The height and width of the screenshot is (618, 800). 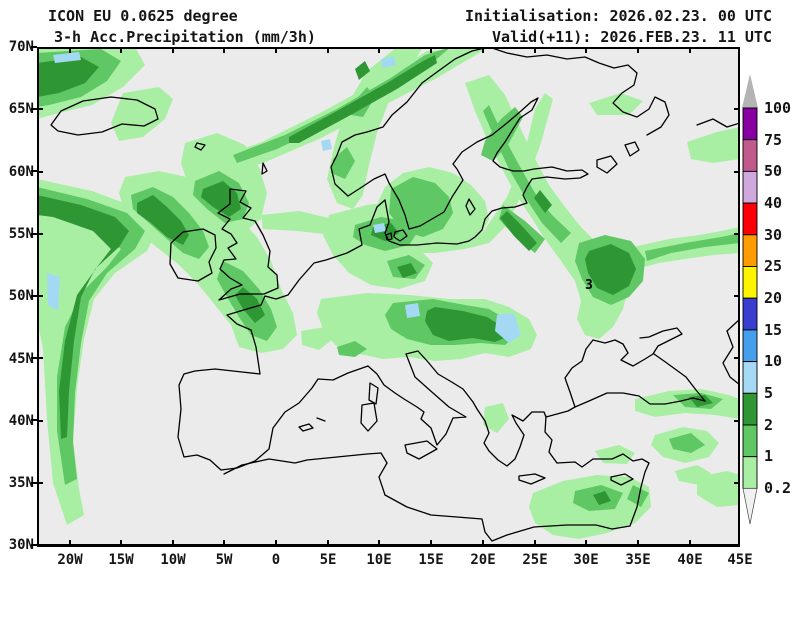 I want to click on svg-text: 75, so click(x=773, y=140).